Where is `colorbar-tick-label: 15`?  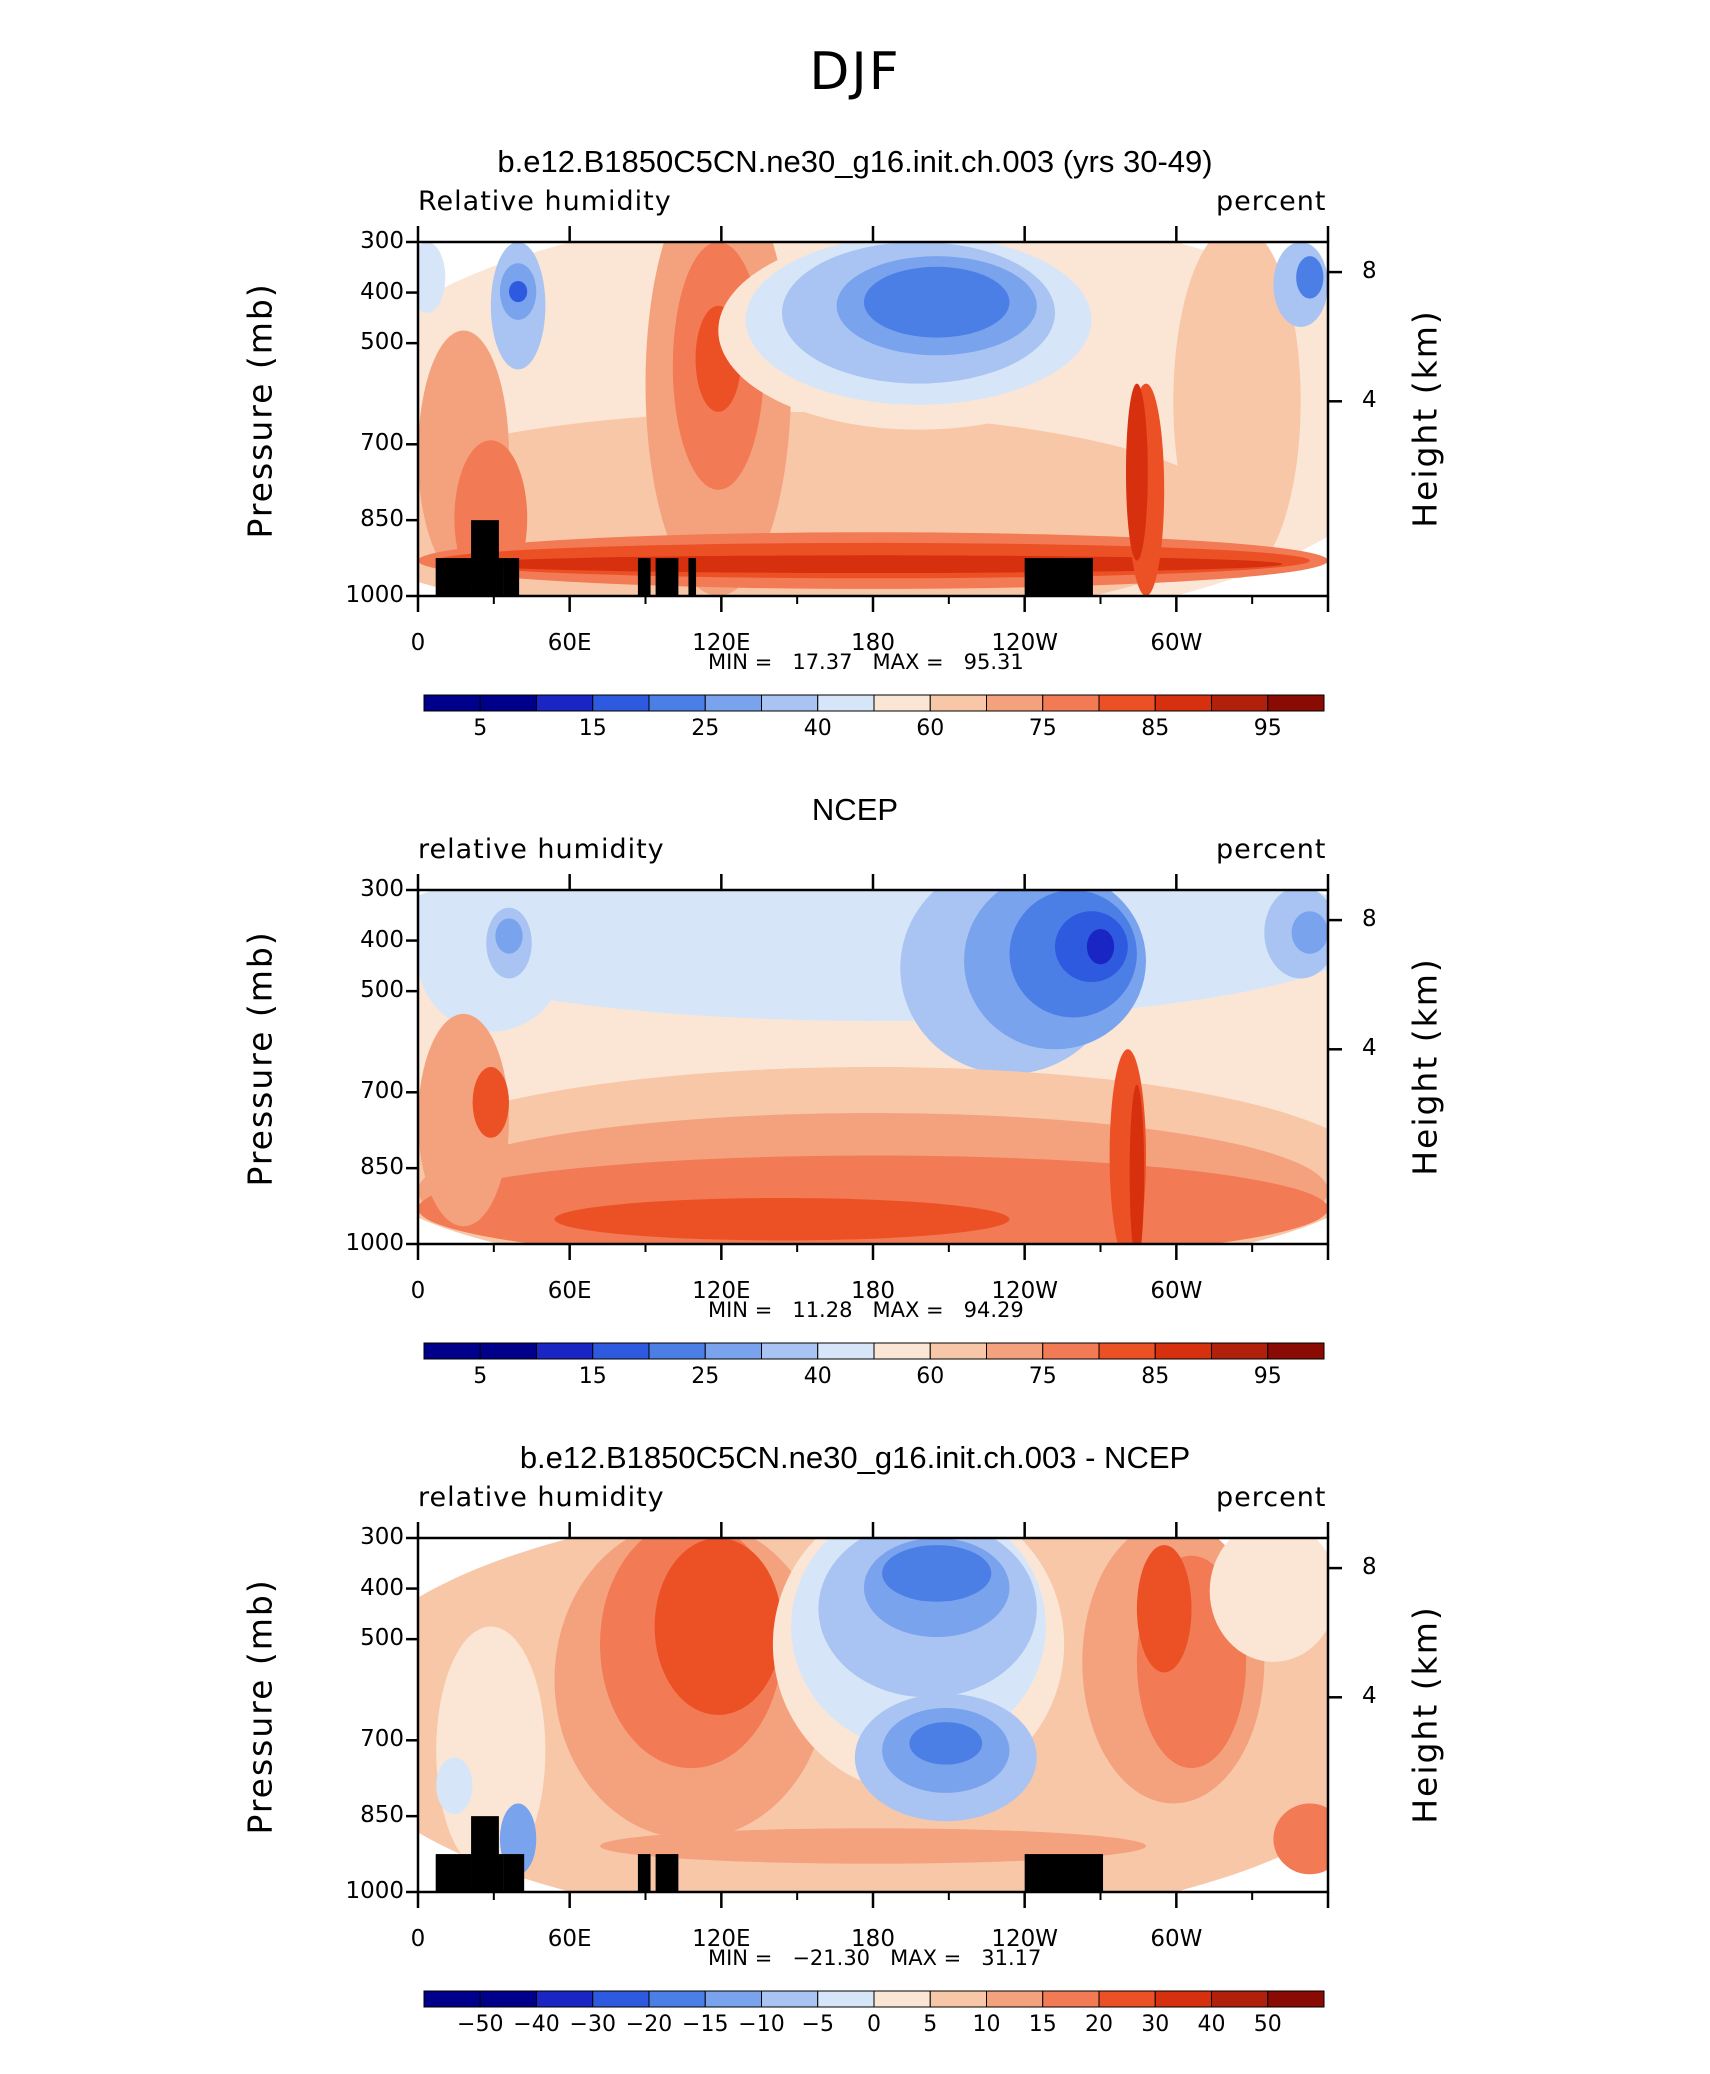
colorbar-tick-label: 15 is located at coordinates (592, 728).